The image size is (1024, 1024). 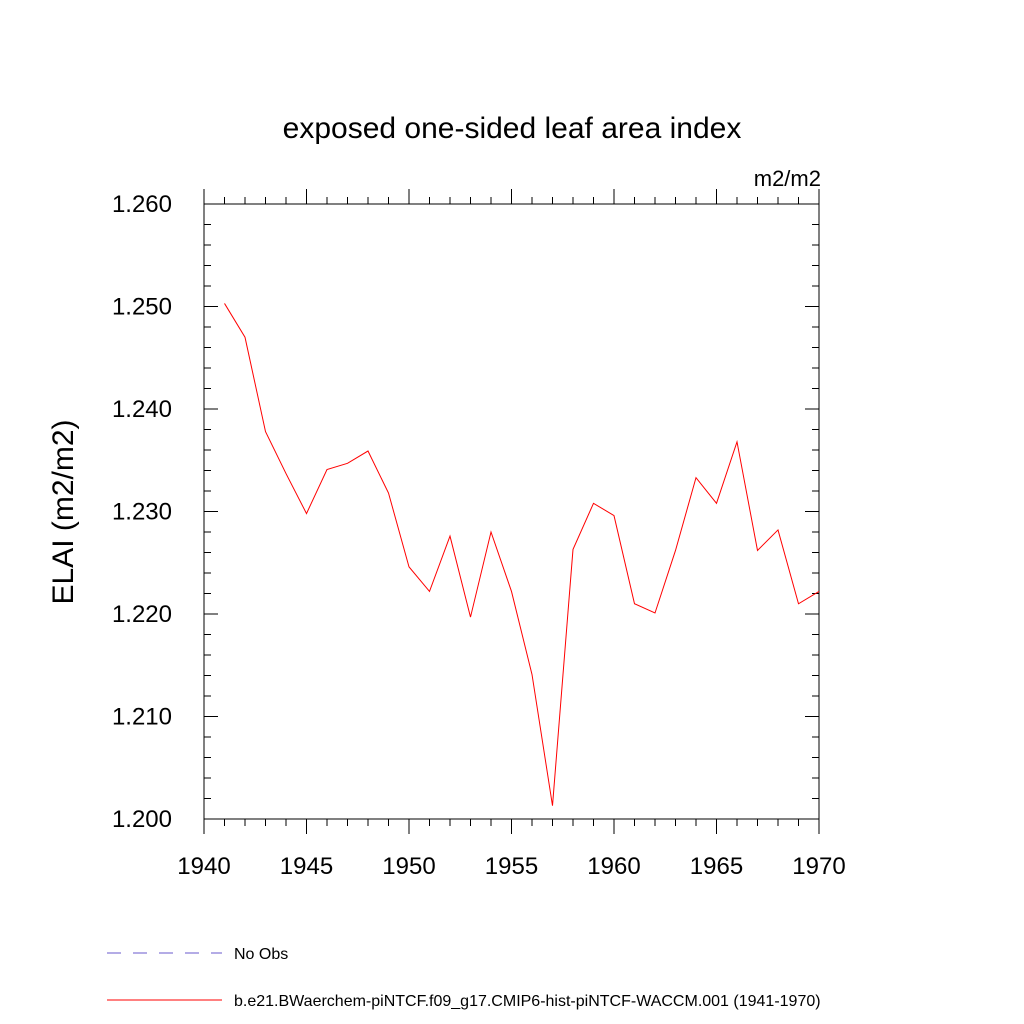 What do you see at coordinates (512, 128) in the screenshot?
I see `chart-title: exposed one-sided leaf area index` at bounding box center [512, 128].